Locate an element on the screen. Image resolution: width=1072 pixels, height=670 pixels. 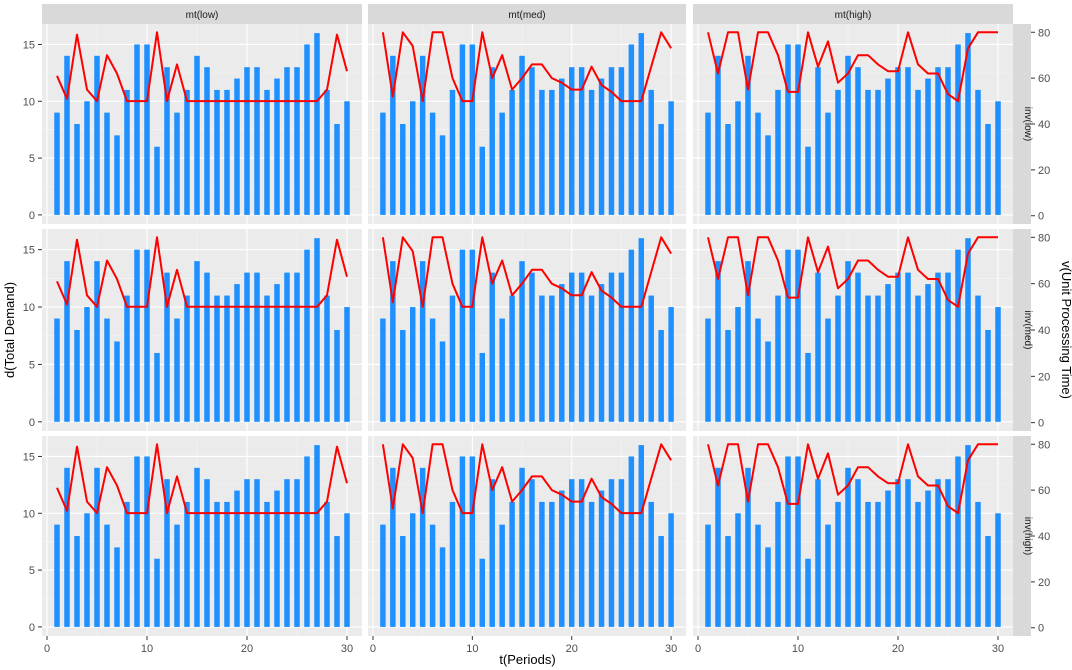
y2-tick-label: 80 is located at coordinates (1044, 445).